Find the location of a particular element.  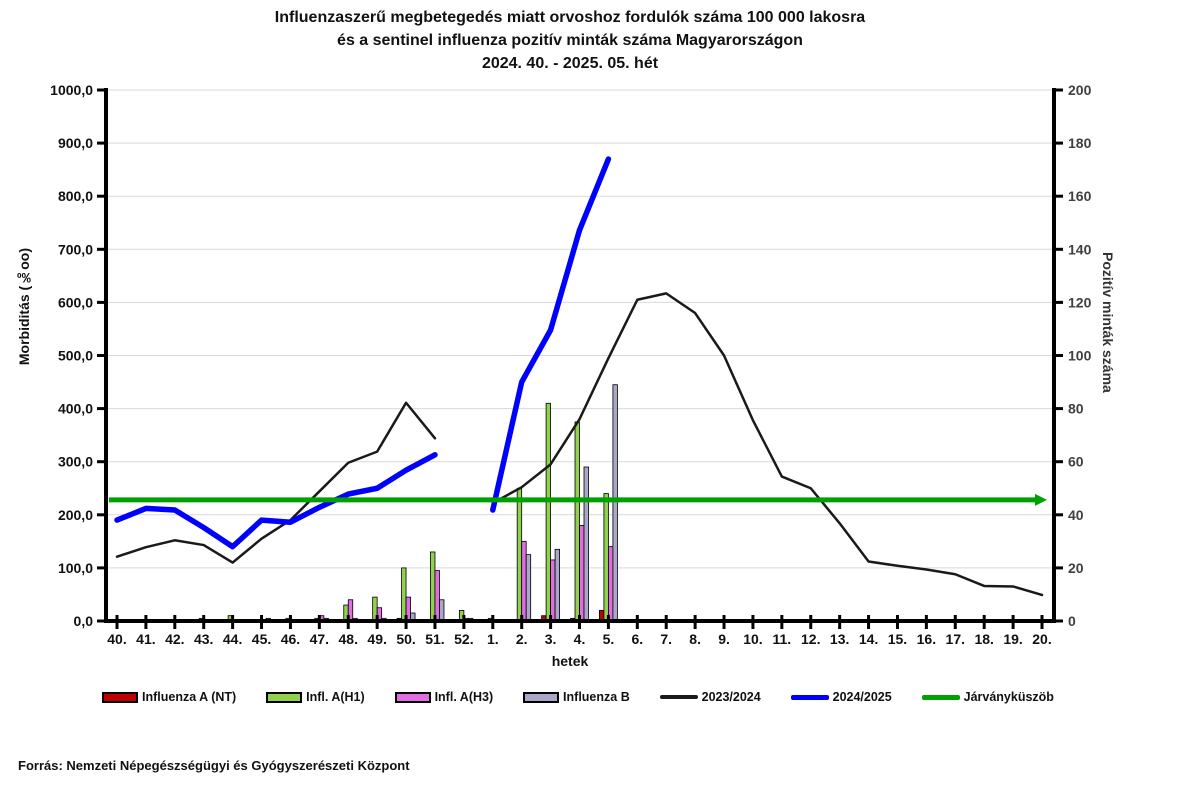

legend-label: Infl. A(H3) is located at coordinates (464, 697).